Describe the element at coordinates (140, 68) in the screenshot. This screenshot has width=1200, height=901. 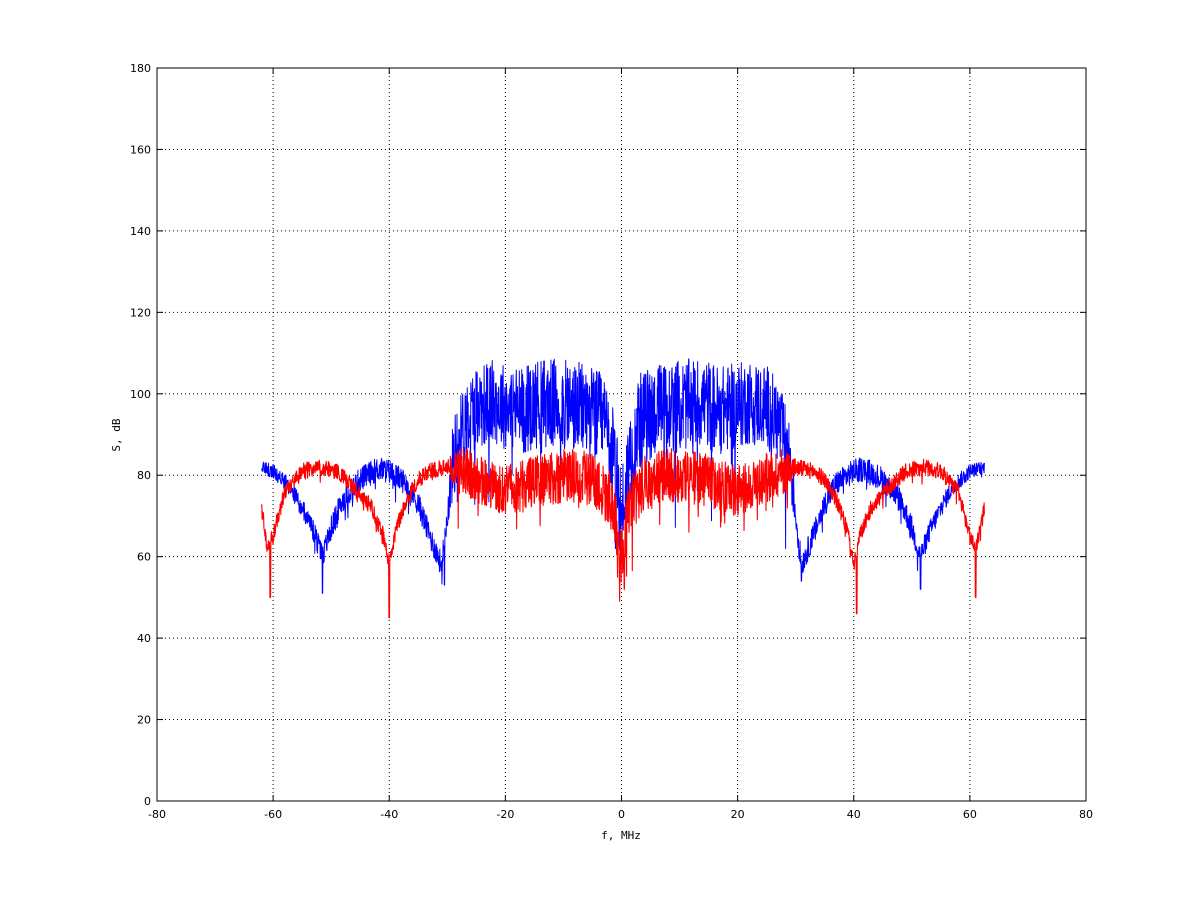
I see `y-tick-label: 180` at that location.